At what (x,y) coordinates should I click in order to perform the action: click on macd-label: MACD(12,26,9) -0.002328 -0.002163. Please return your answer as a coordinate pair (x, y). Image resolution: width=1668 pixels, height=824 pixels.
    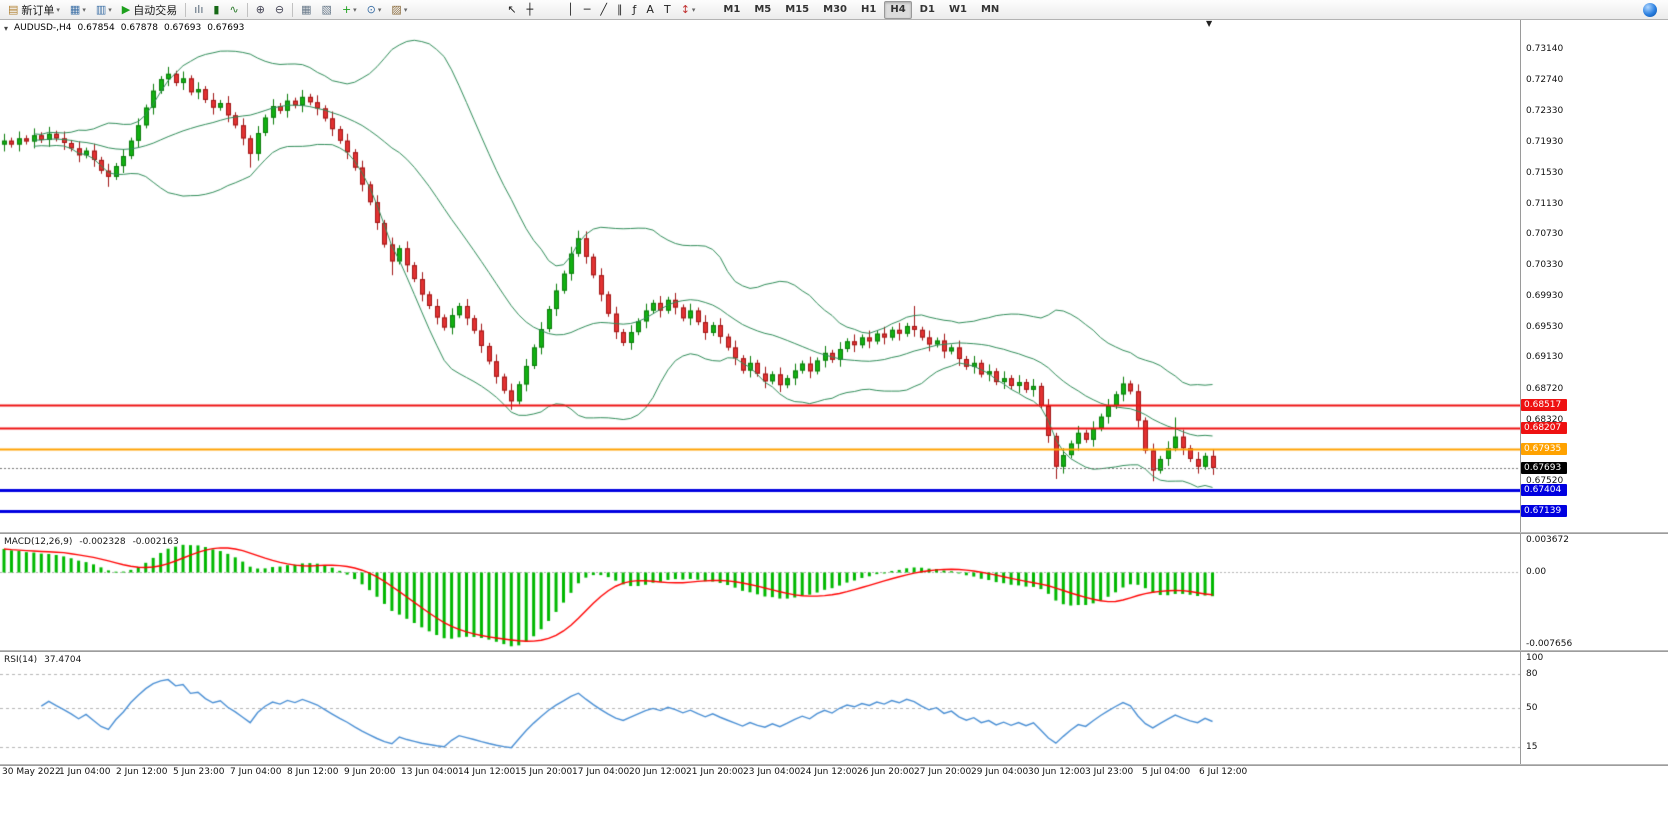
    Looking at the image, I should click on (91, 542).